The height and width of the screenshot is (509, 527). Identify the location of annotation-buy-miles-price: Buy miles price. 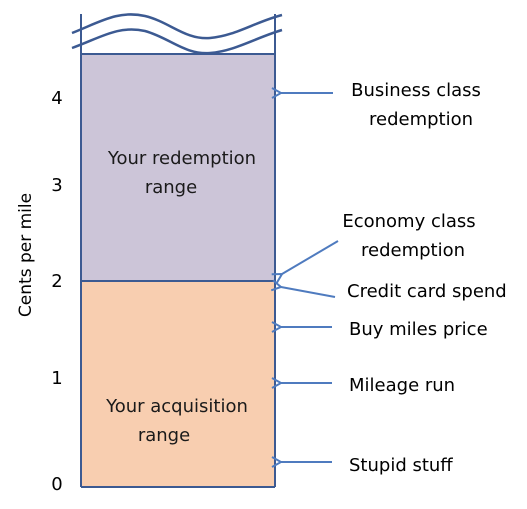
(418, 329).